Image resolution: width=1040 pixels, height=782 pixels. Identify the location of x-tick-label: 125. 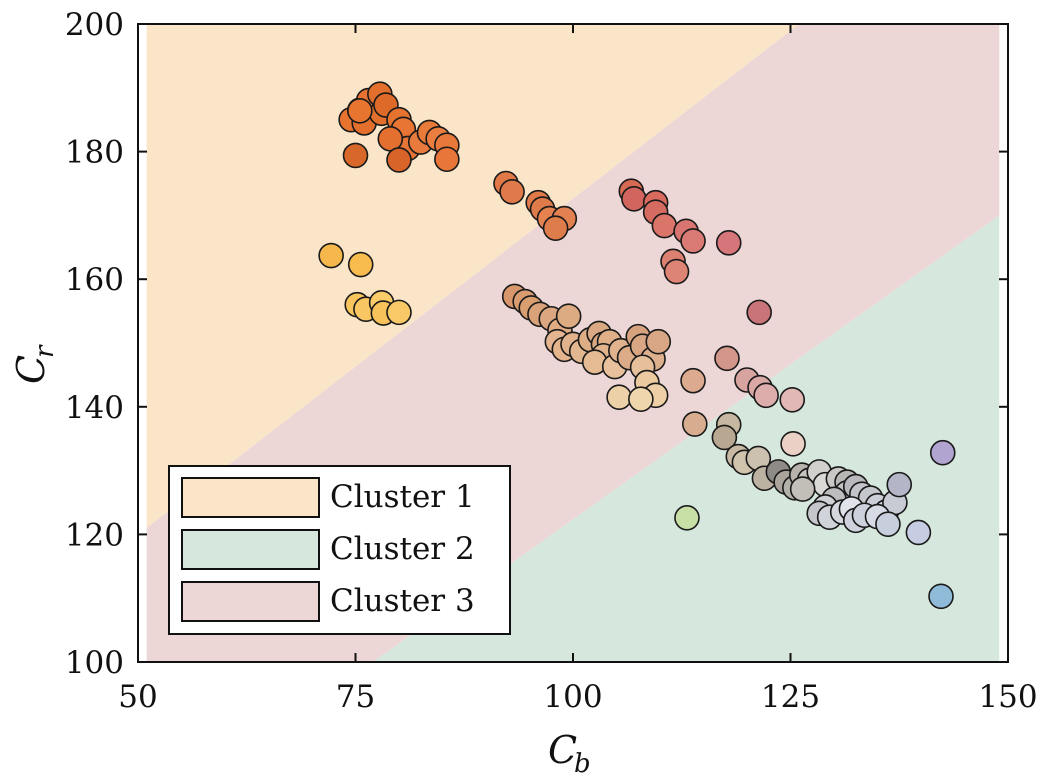
(790, 697).